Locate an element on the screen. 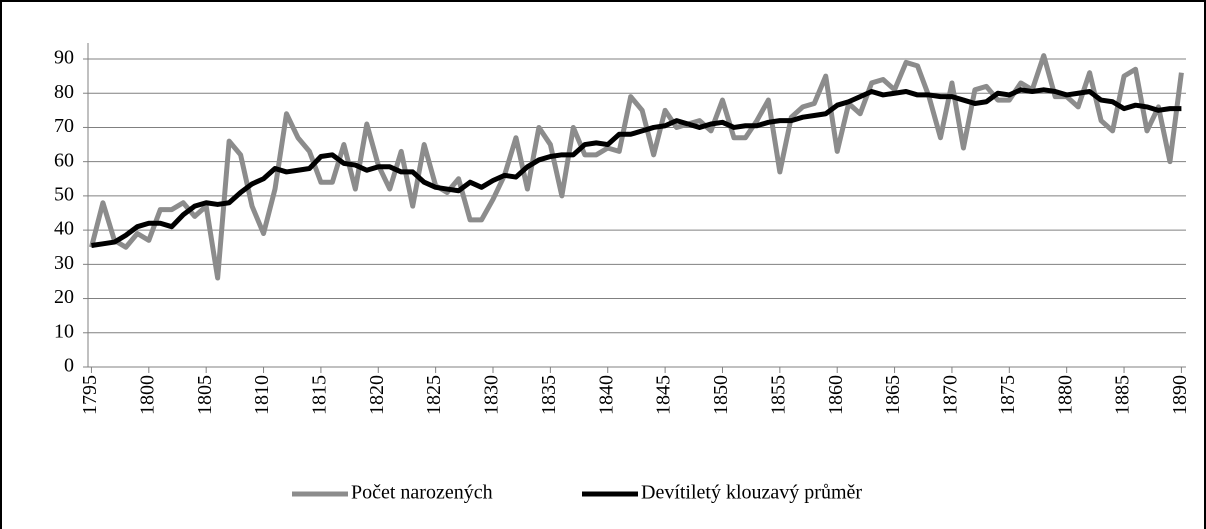  y-tick-label: 70 is located at coordinates (64, 126).